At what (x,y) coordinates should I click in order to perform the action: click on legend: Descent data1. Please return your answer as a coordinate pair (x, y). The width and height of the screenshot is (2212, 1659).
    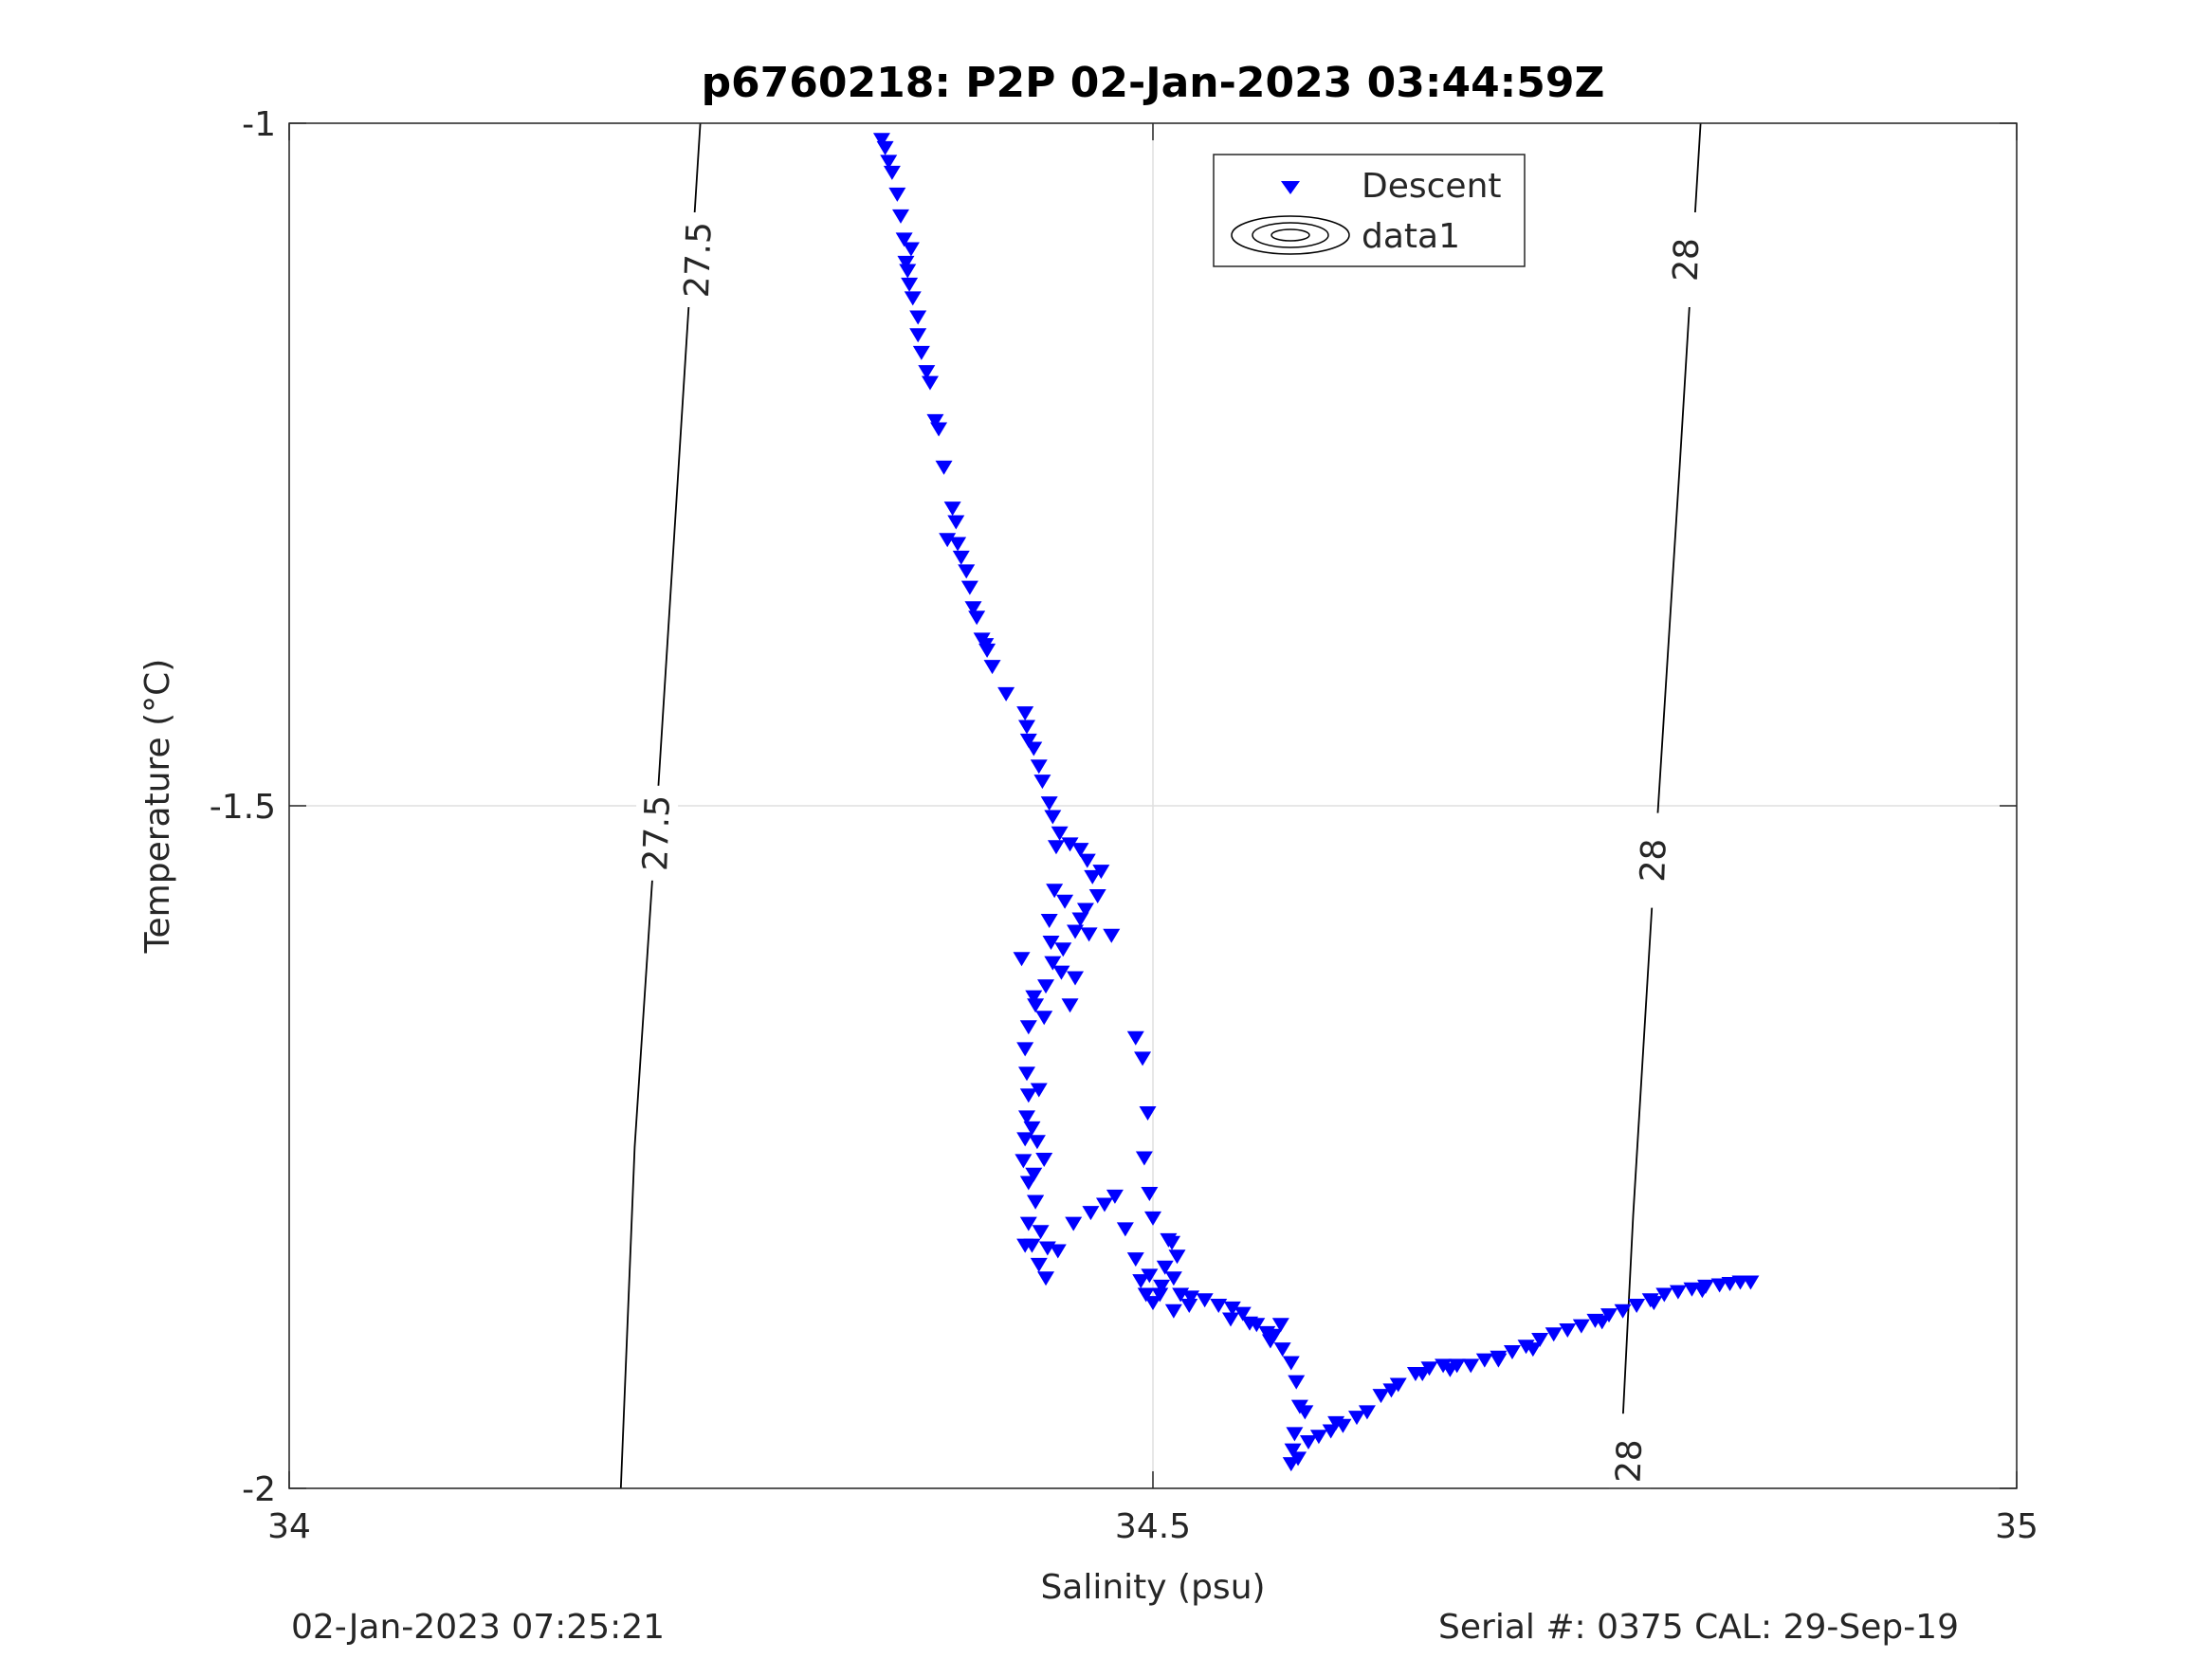
    Looking at the image, I should click on (1369, 210).